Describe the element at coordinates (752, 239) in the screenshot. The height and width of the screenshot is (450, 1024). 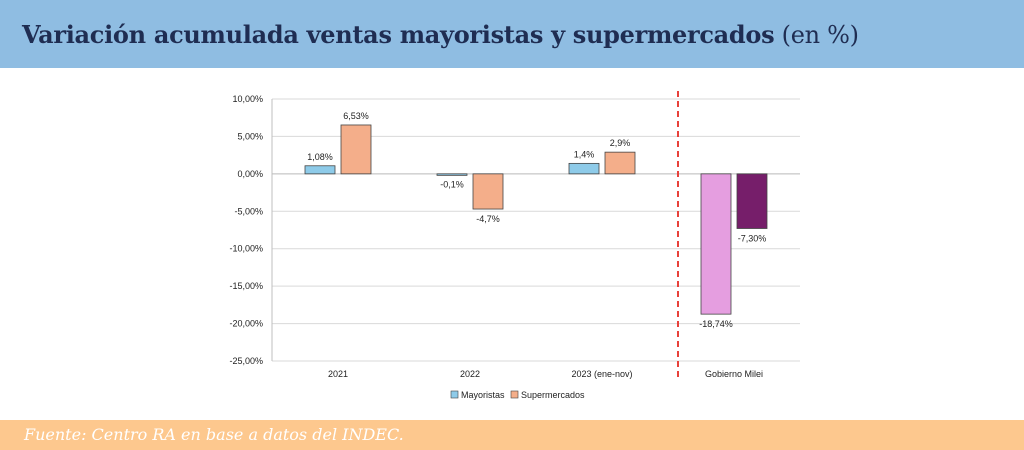
I see `data-label: -7,30%` at that location.